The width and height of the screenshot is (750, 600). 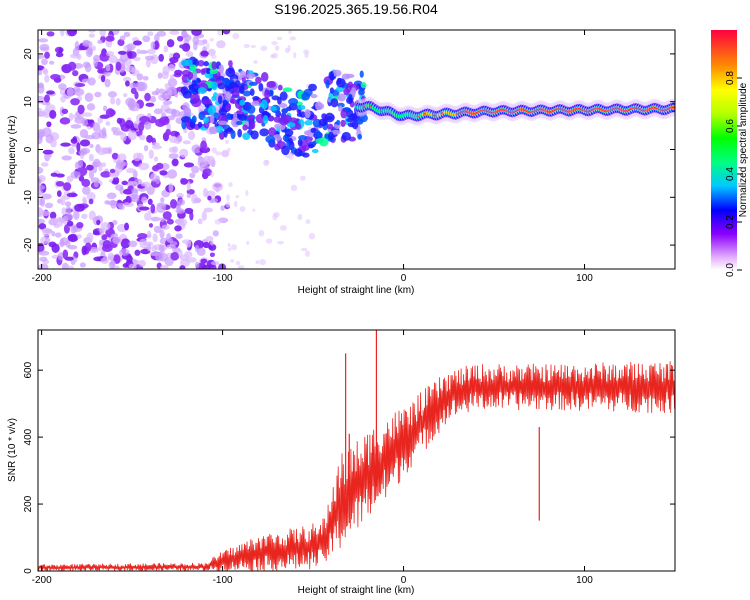 I want to click on x-tick-label: -100, so click(x=223, y=278).